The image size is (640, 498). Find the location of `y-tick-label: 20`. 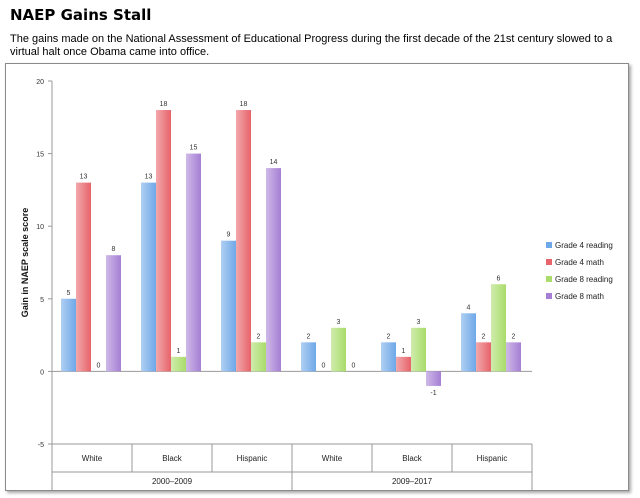

y-tick-label: 20 is located at coordinates (40, 82).